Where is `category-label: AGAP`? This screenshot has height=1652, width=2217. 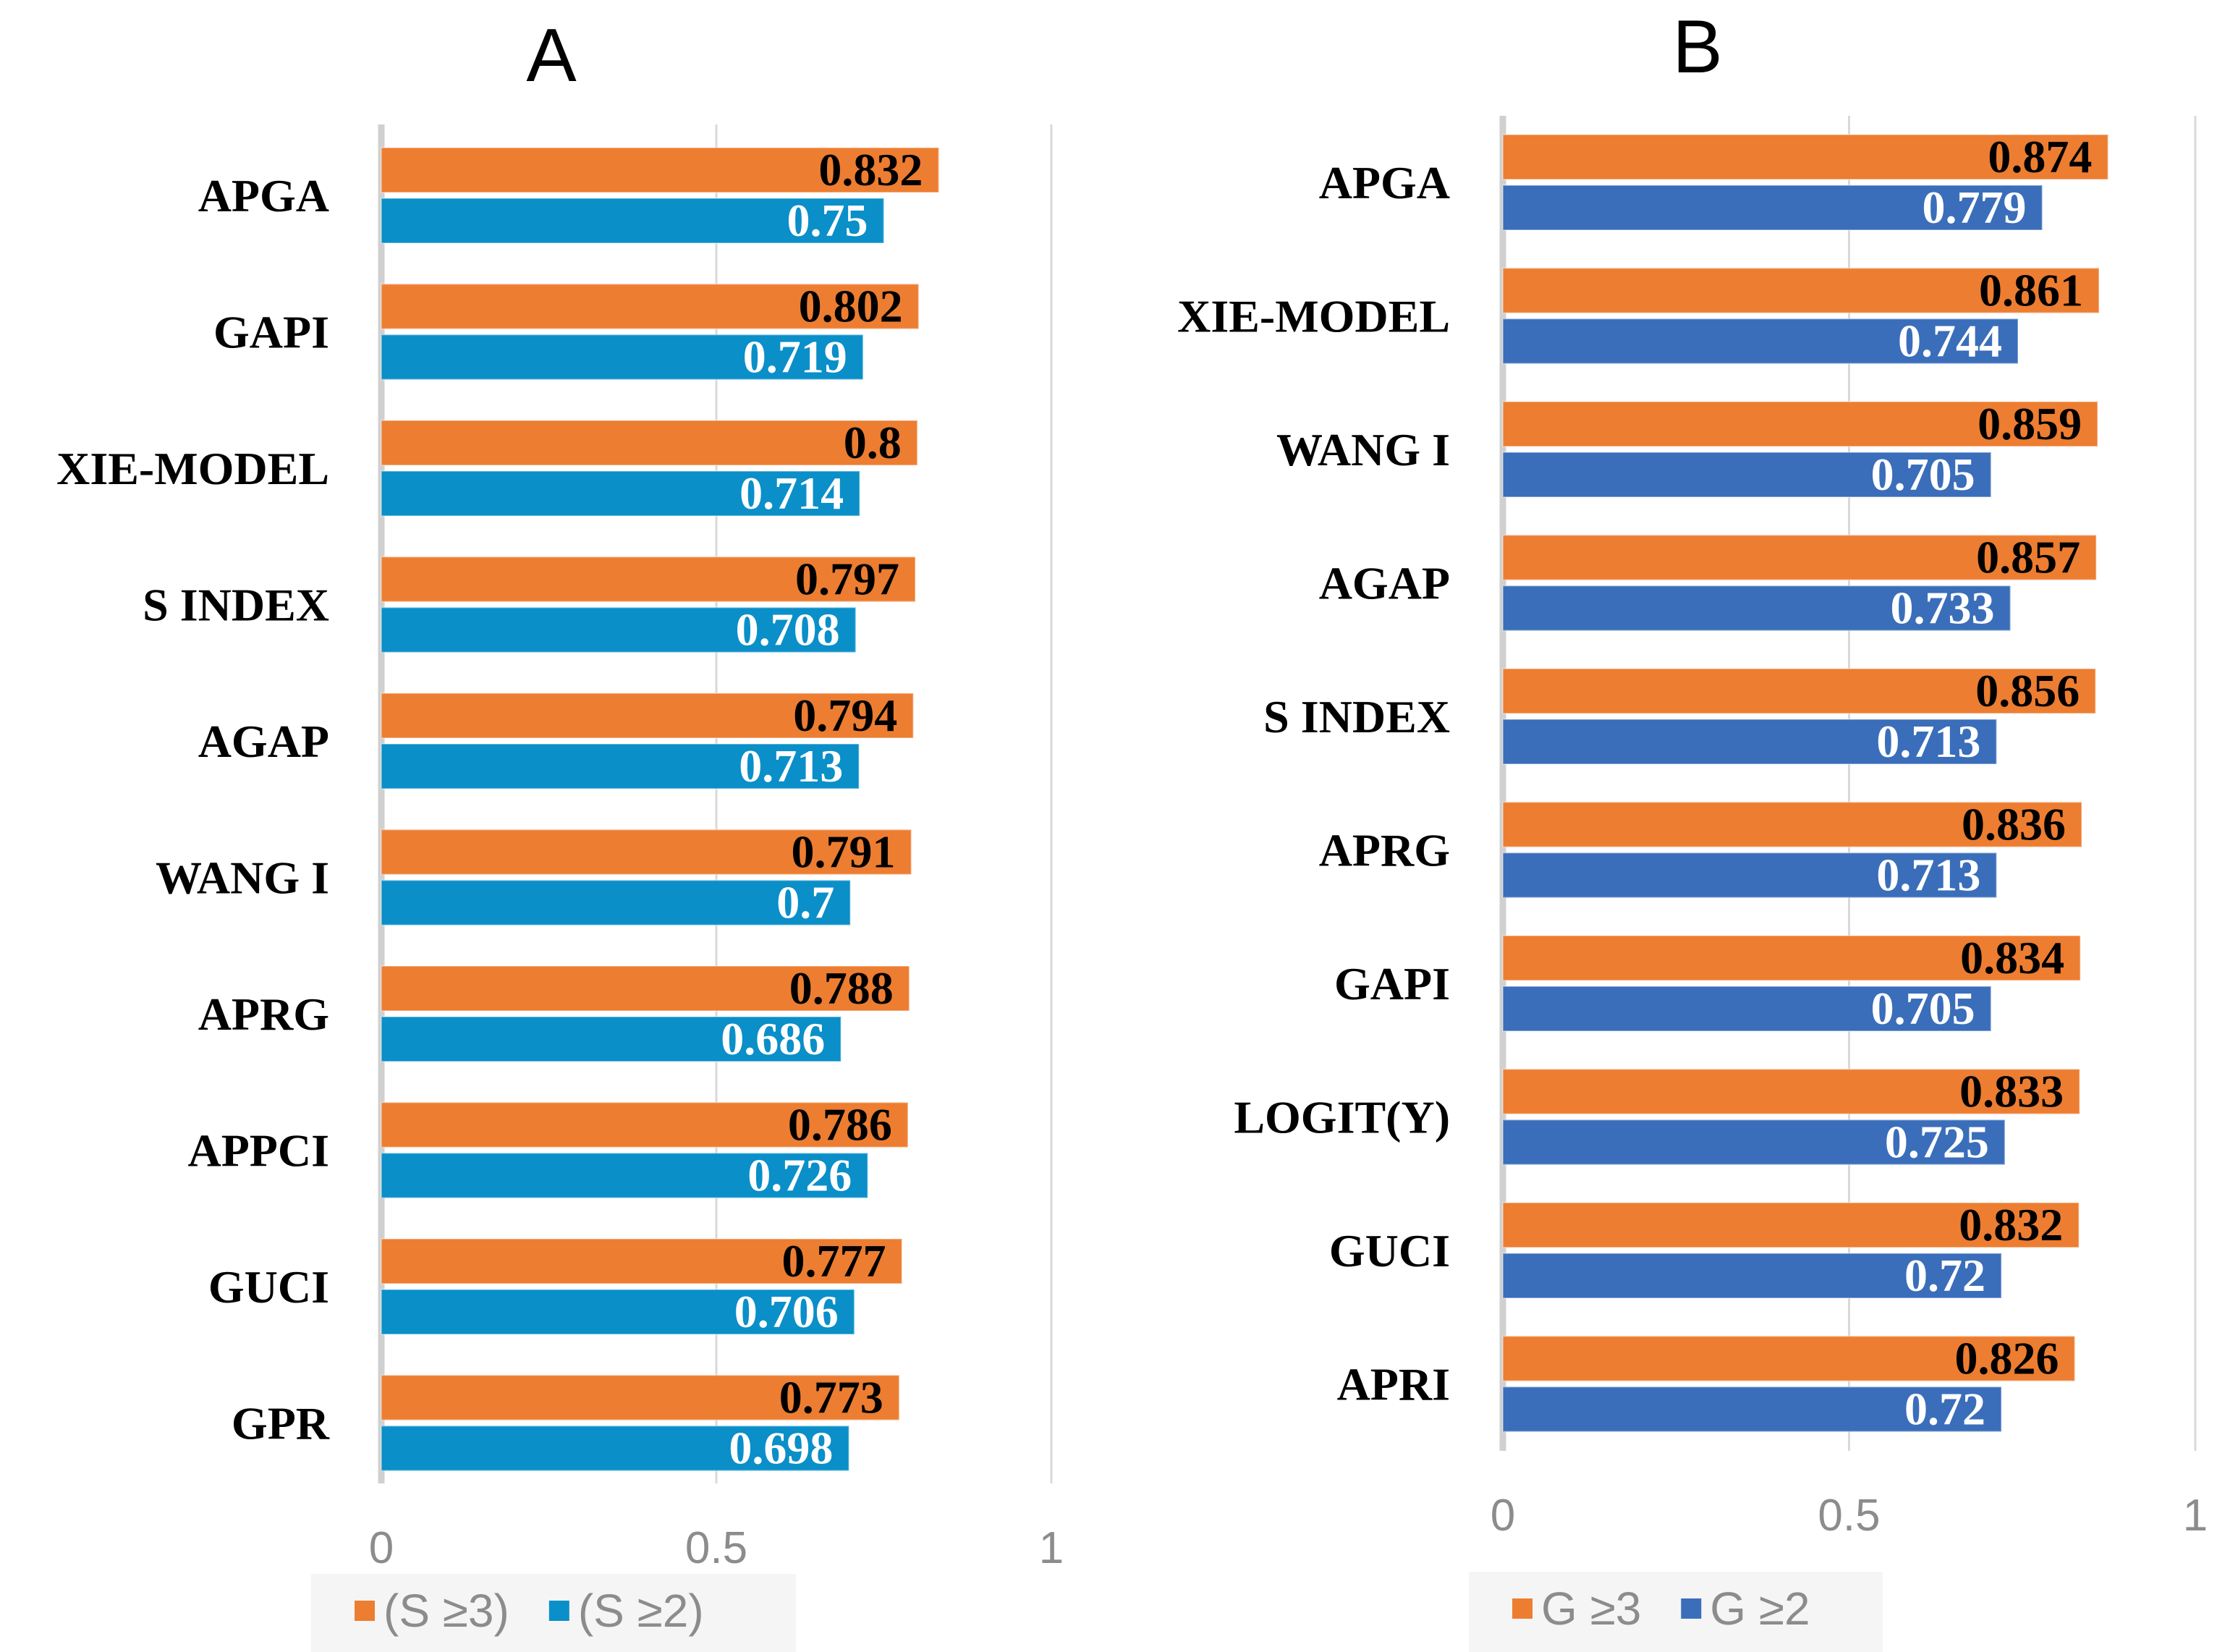
category-label: AGAP is located at coordinates (1384, 583).